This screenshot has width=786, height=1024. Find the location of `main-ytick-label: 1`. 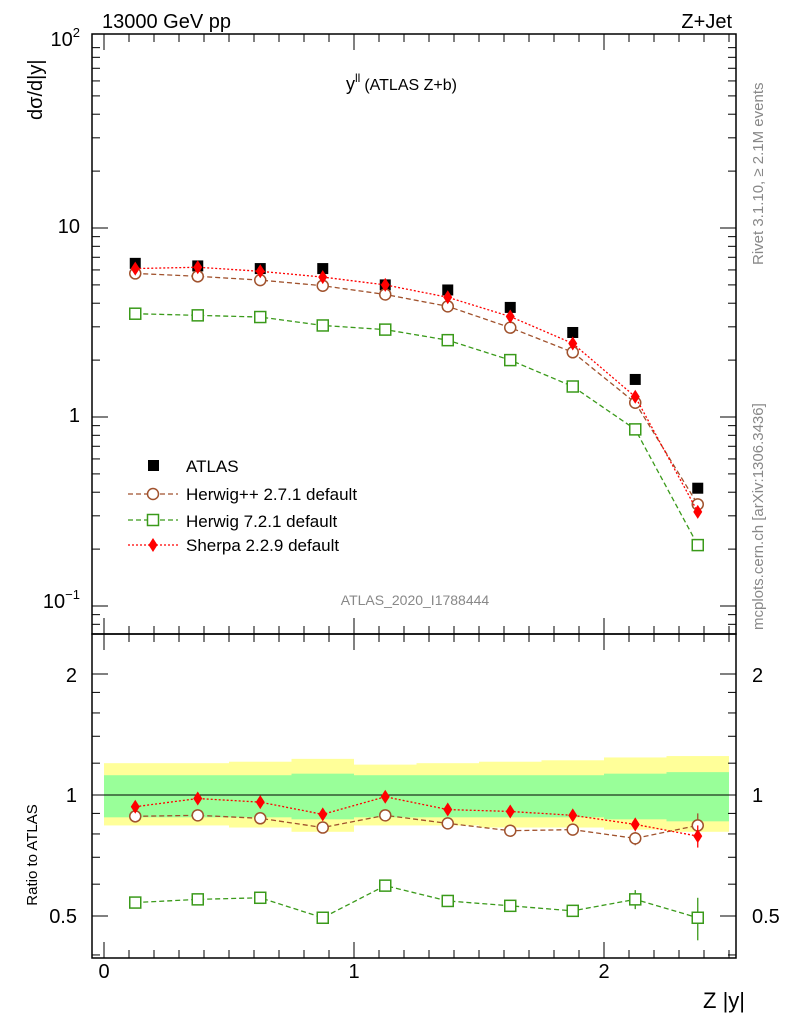

main-ytick-label: 1 is located at coordinates (74, 416).